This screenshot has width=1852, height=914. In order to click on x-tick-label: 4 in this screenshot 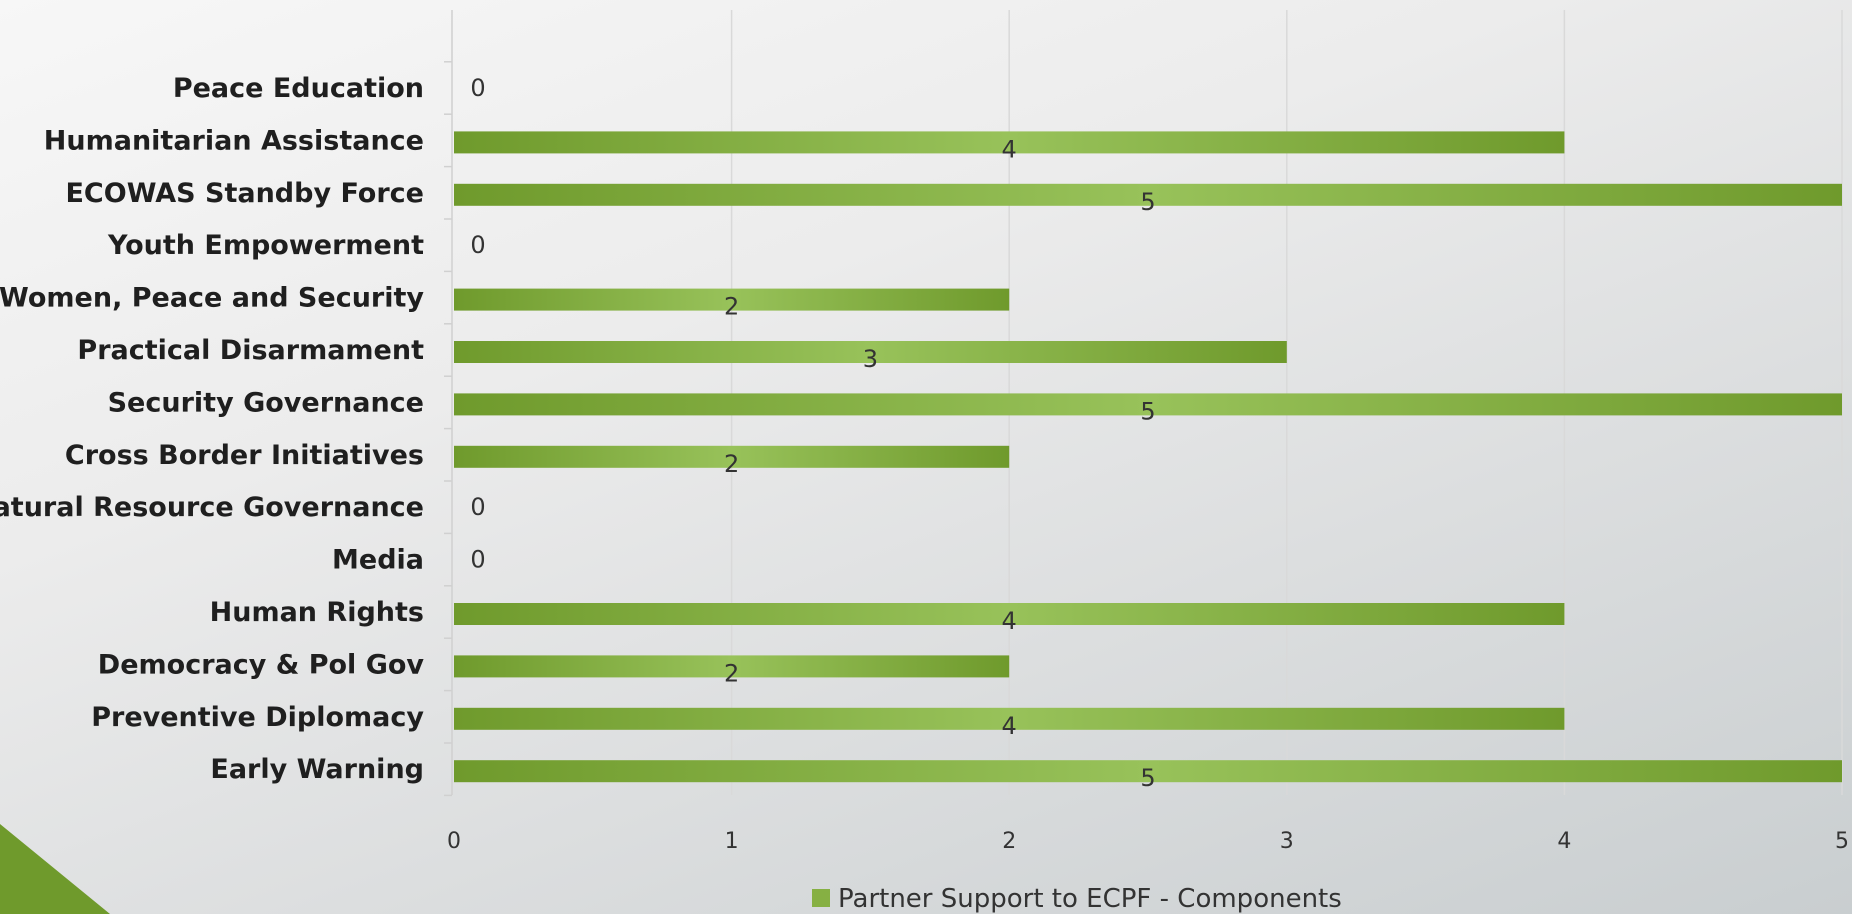, I will do `click(1564, 841)`.